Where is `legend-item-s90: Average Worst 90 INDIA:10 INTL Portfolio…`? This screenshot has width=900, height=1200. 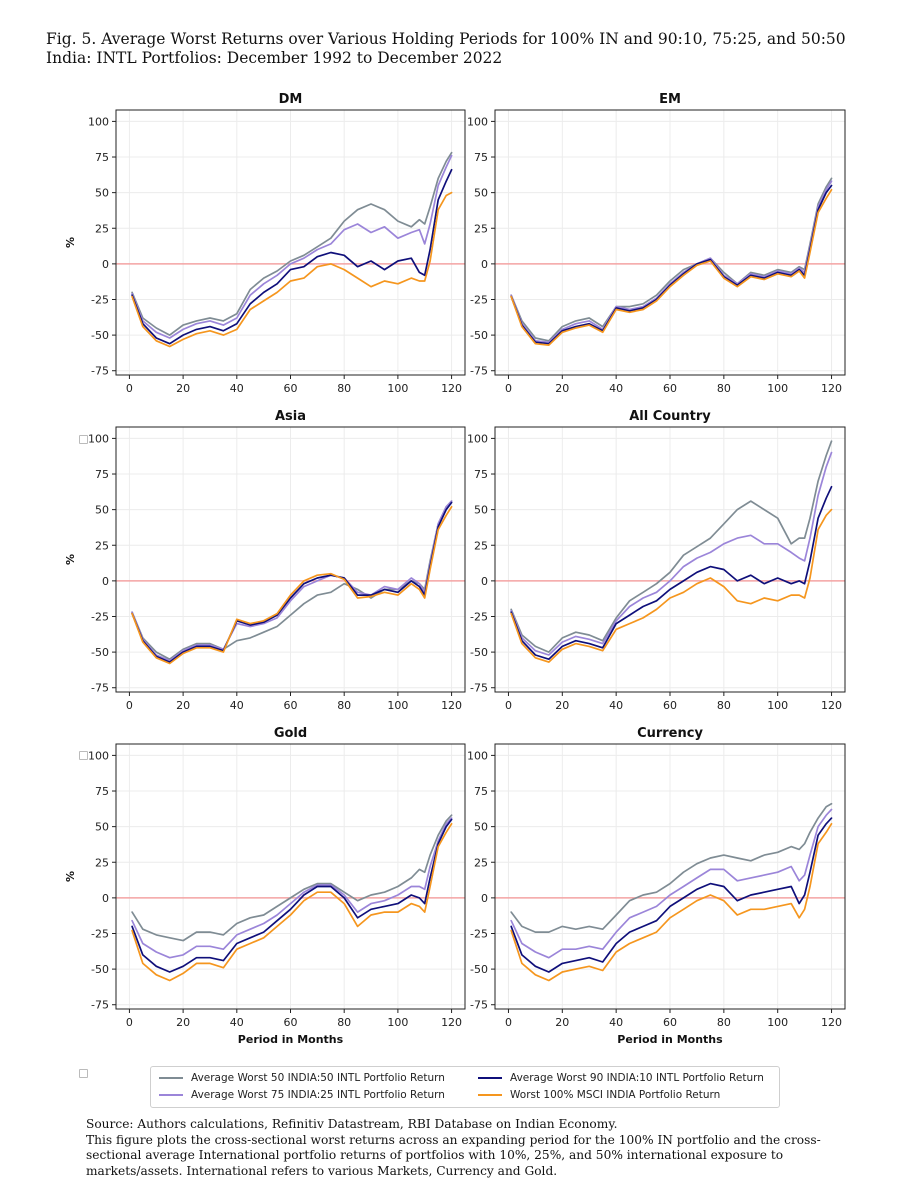 legend-item-s90: Average Worst 90 INDIA:10 INTL Portfolio… is located at coordinates (621, 1078).